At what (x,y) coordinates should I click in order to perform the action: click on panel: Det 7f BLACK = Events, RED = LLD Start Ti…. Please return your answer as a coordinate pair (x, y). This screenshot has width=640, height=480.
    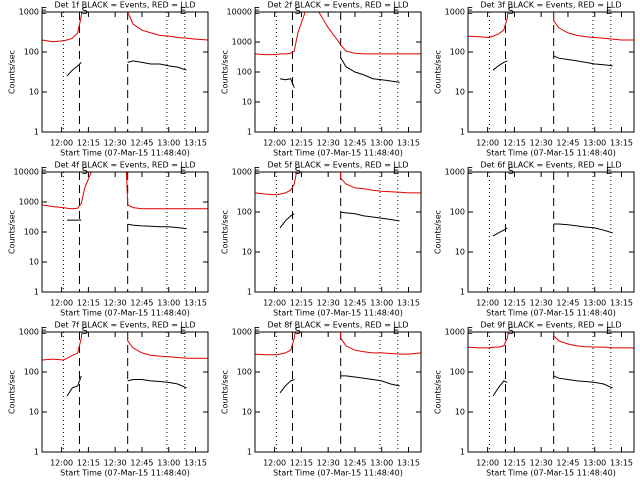
    Looking at the image, I should click on (108, 399).